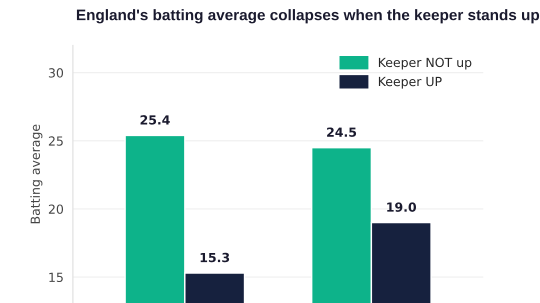  What do you see at coordinates (36, 174) in the screenshot?
I see `y-axis-title: Batting average` at bounding box center [36, 174].